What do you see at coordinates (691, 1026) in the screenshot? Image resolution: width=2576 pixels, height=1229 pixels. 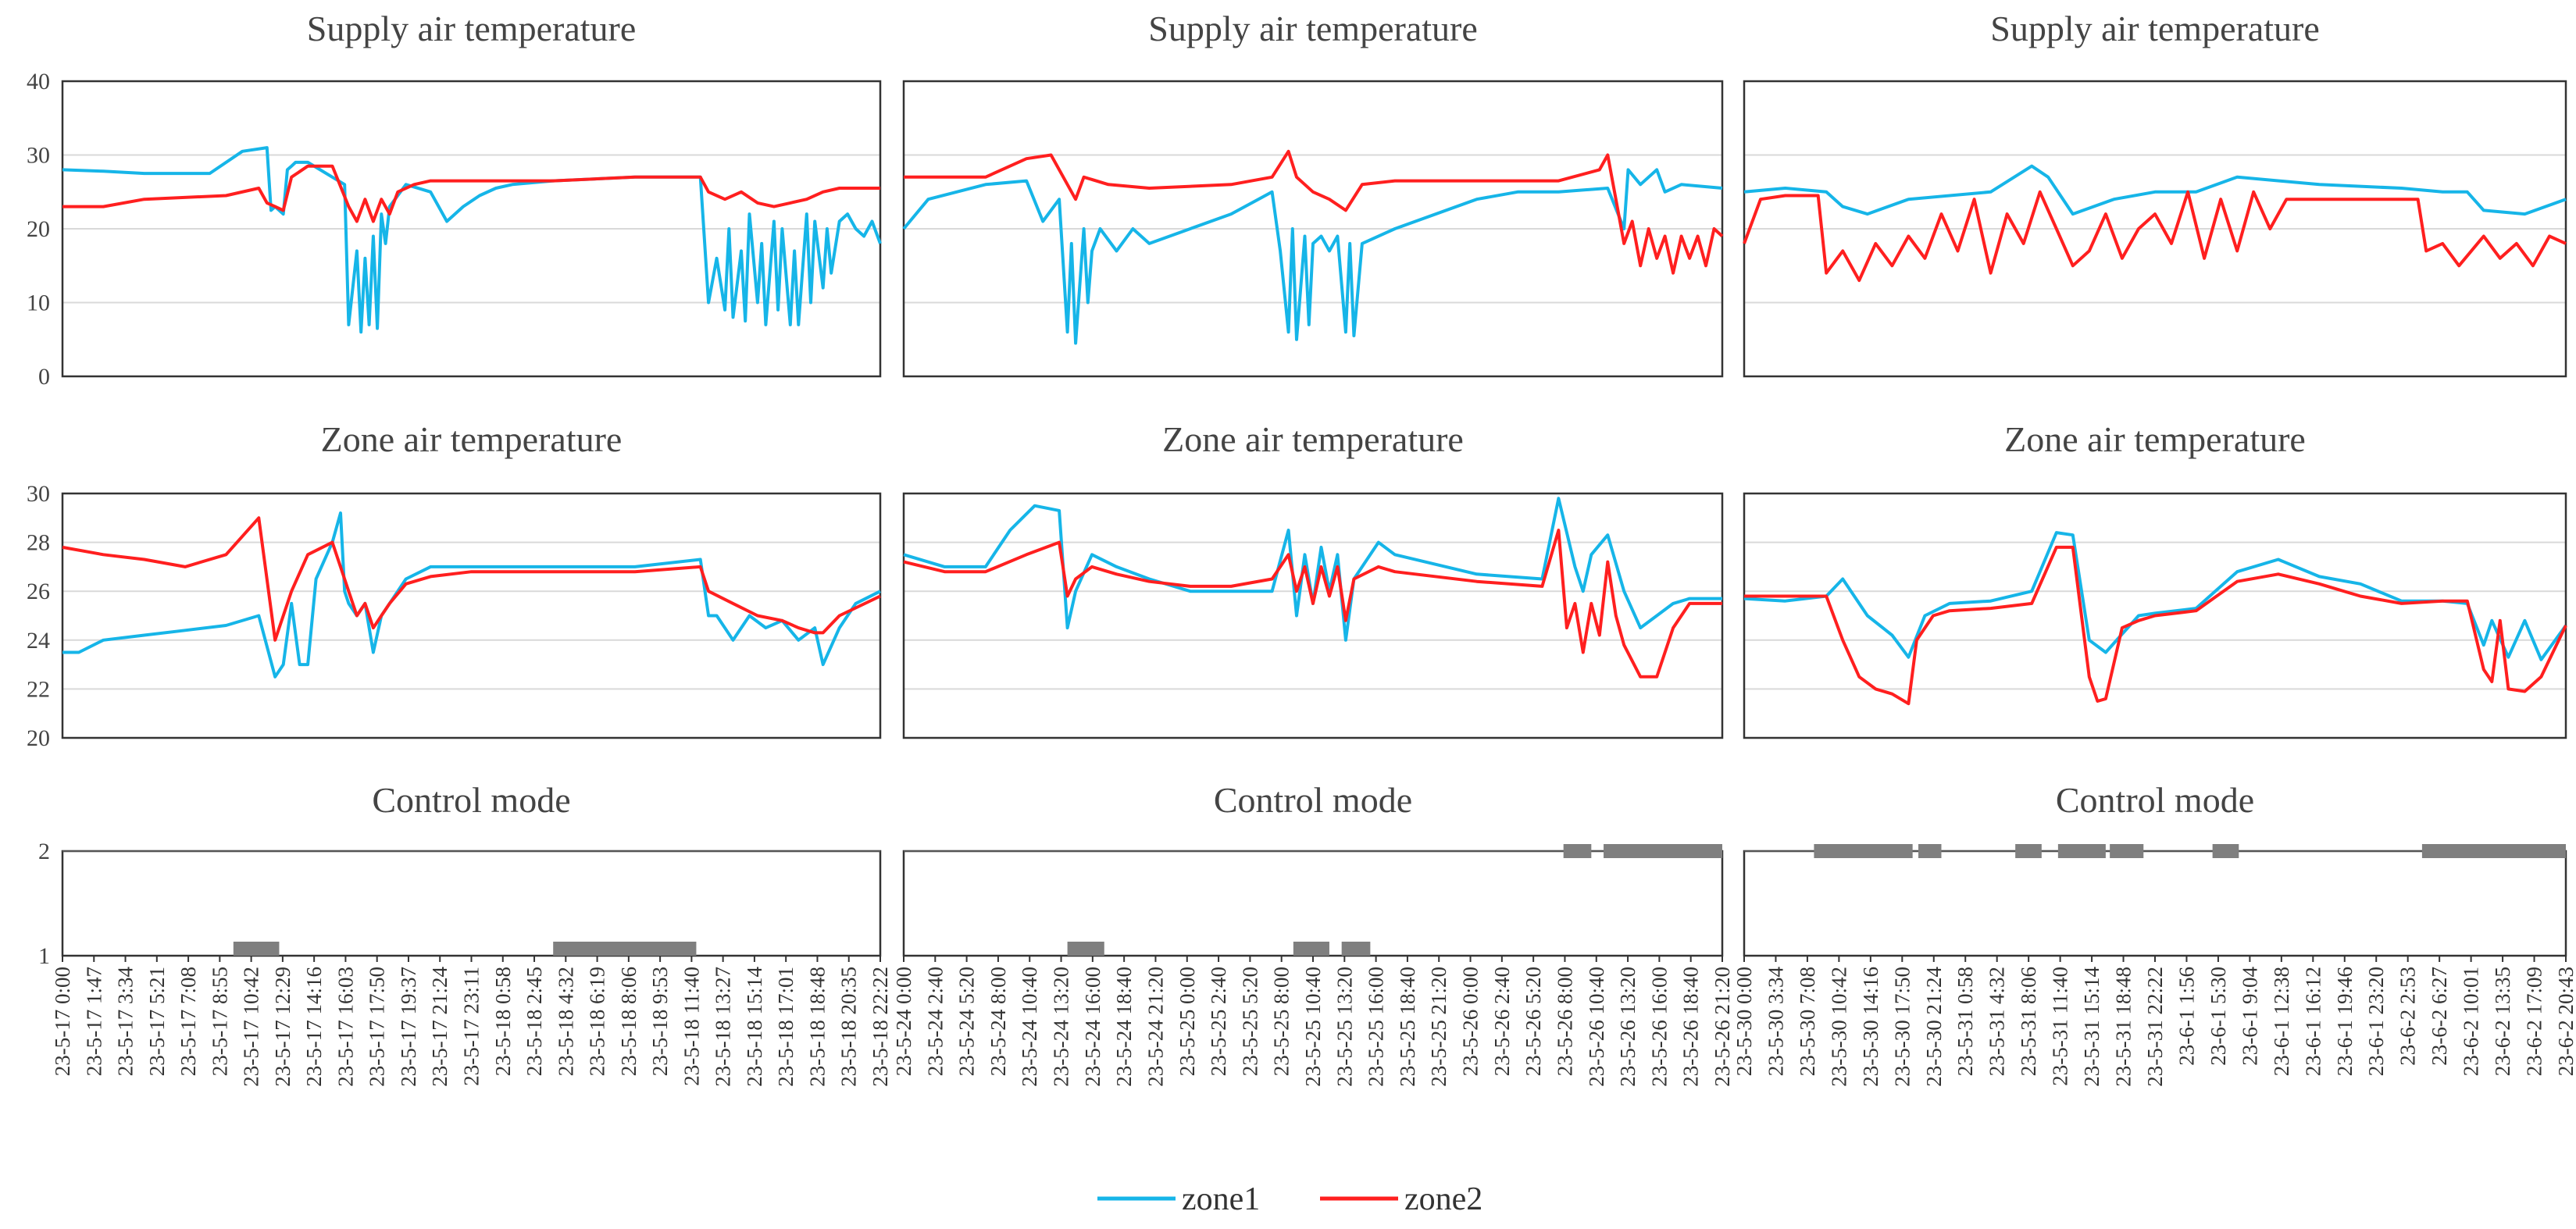 I see `x-tick-label: 23-5-18 11:40` at bounding box center [691, 1026].